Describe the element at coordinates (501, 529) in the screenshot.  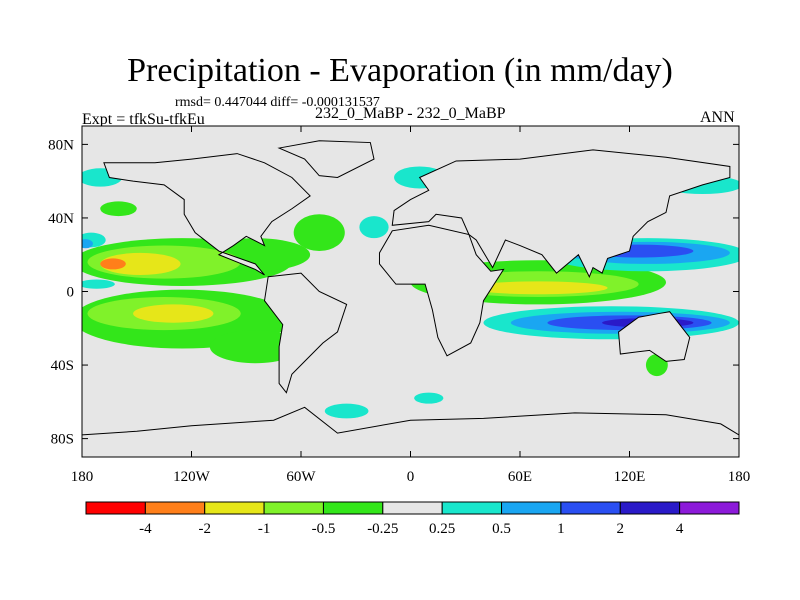
I see `colorbar-label: 0.5` at that location.